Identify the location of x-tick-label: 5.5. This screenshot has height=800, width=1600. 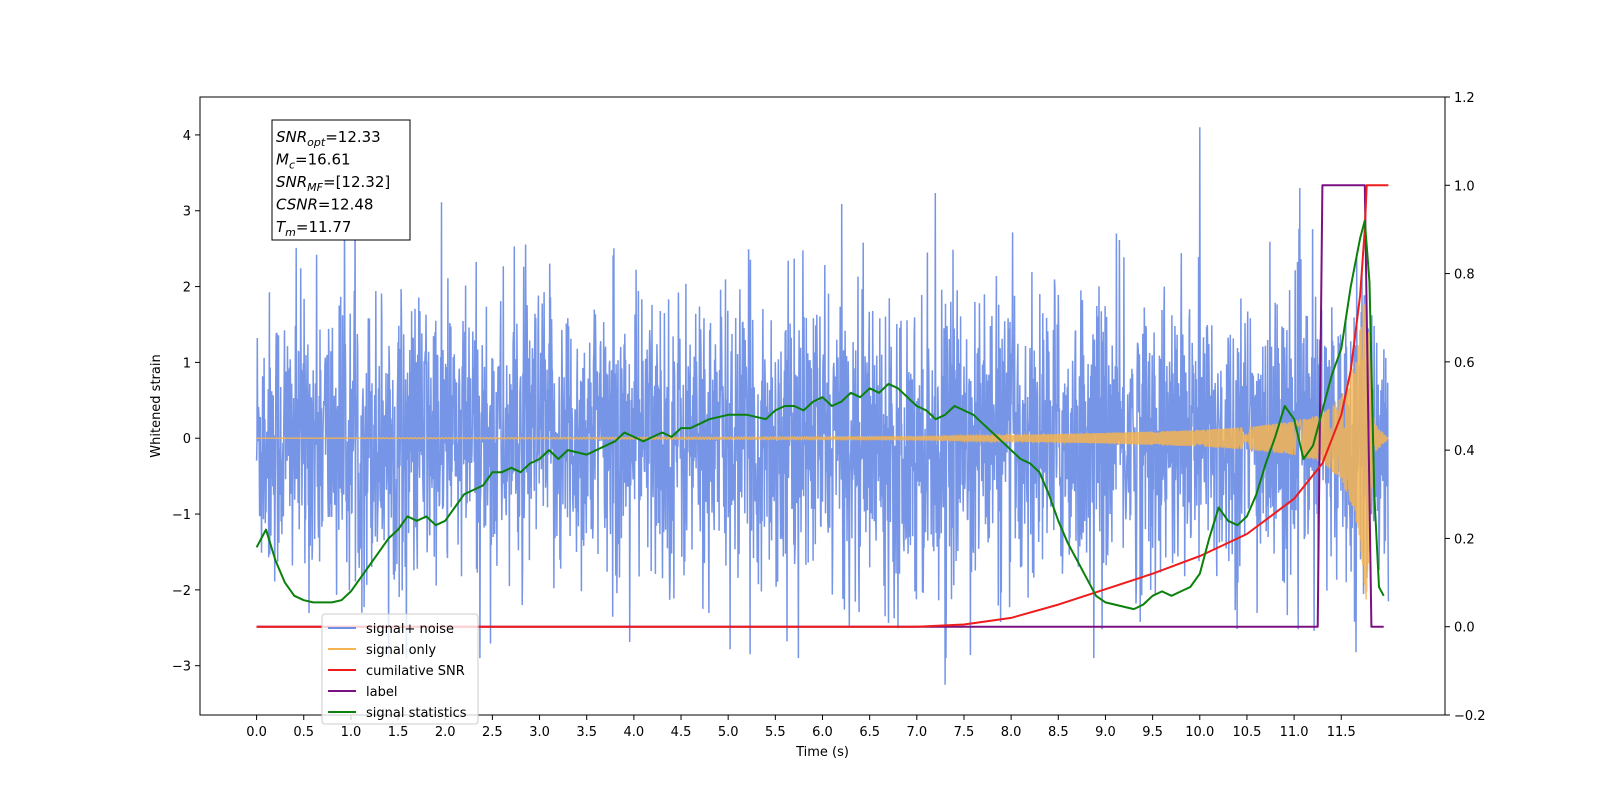
(775, 732).